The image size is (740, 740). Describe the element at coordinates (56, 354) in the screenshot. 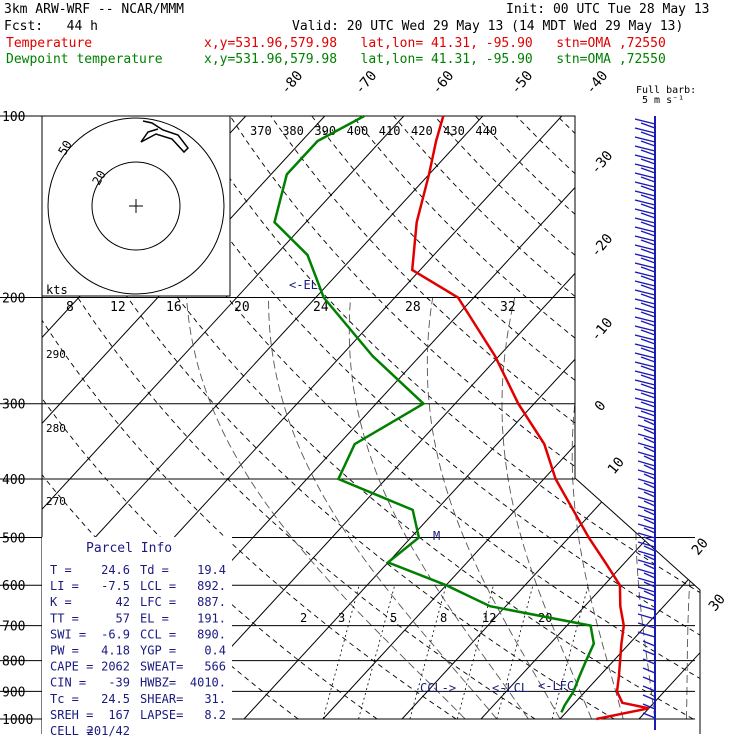

I see `theta-label: 290` at that location.